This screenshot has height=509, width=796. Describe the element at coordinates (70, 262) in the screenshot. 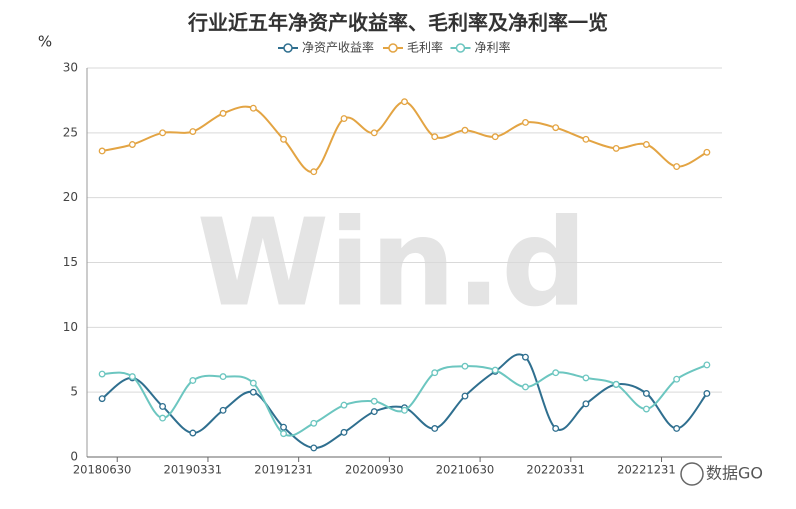

I see `y-tick-label: 15` at that location.